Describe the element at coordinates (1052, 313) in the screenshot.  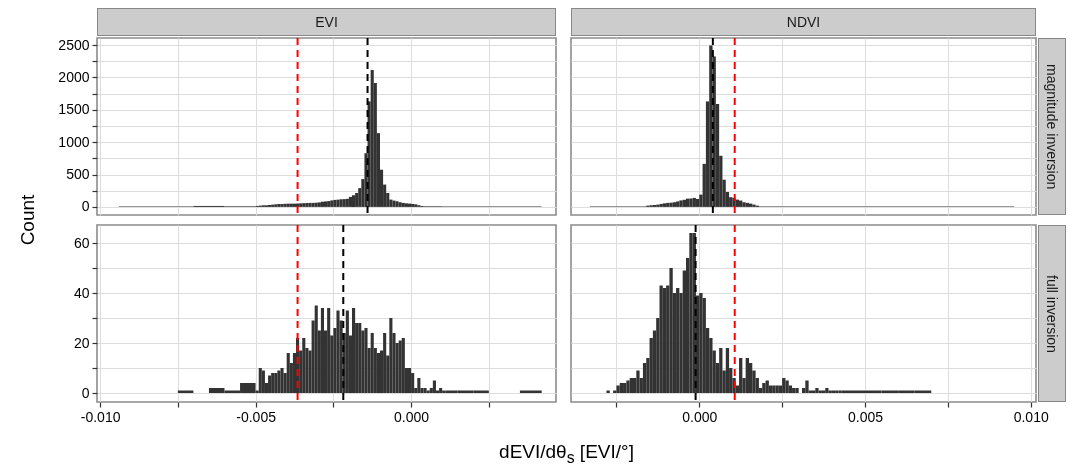
I see `y2-axis-title: full inversion` at that location.